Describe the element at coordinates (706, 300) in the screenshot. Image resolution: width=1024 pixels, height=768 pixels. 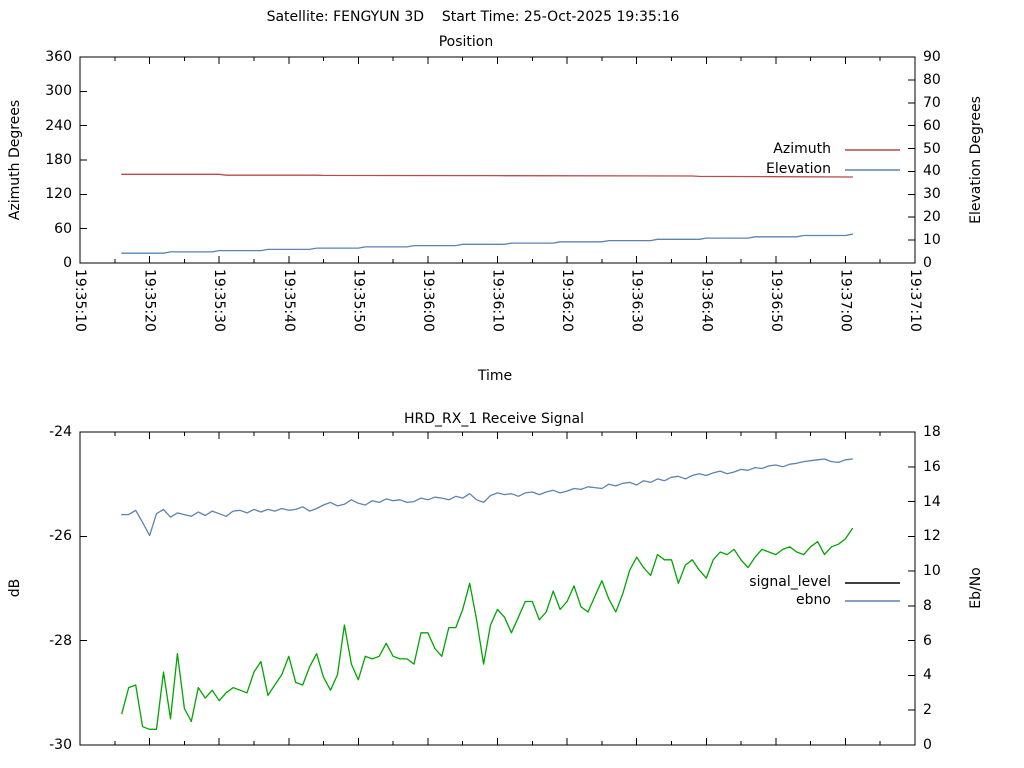
I see `x-tick-label: 19:36:40` at that location.